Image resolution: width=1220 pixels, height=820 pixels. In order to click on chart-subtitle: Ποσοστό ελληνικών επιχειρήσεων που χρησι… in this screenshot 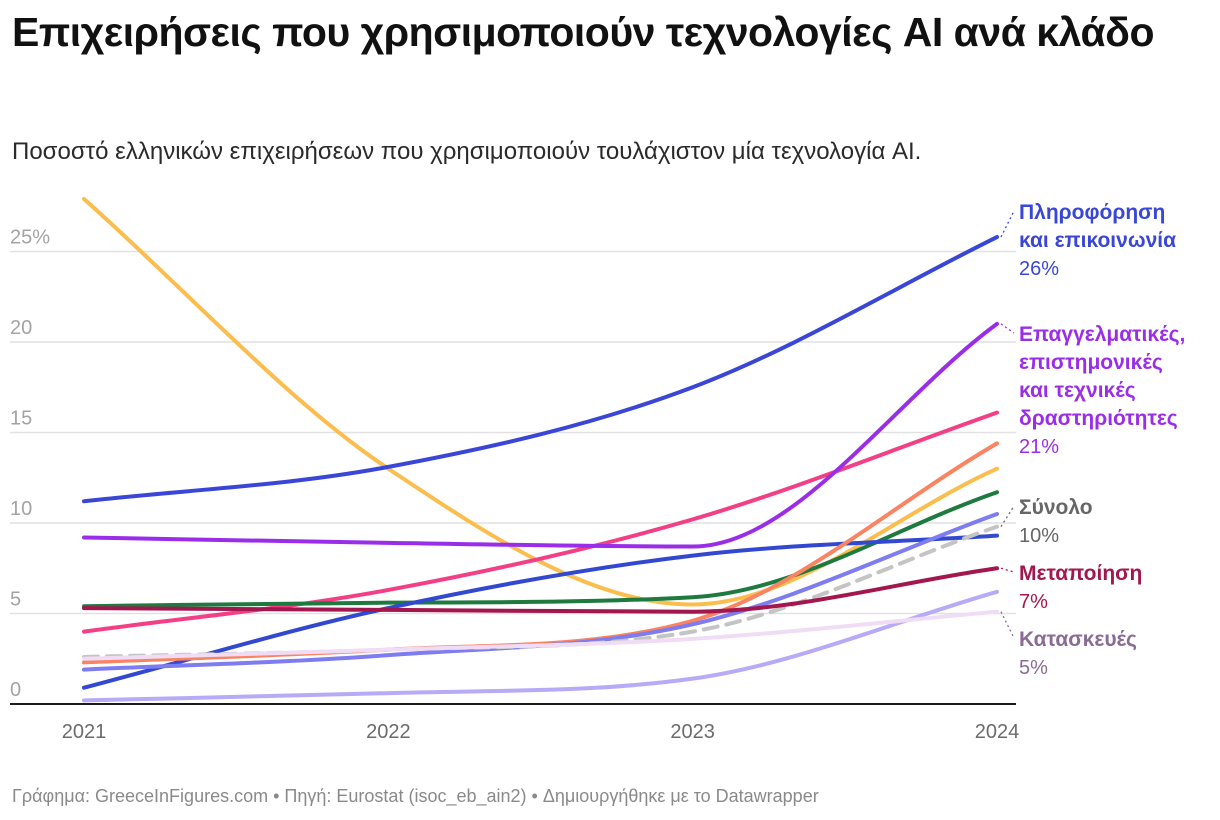, I will do `click(467, 151)`.